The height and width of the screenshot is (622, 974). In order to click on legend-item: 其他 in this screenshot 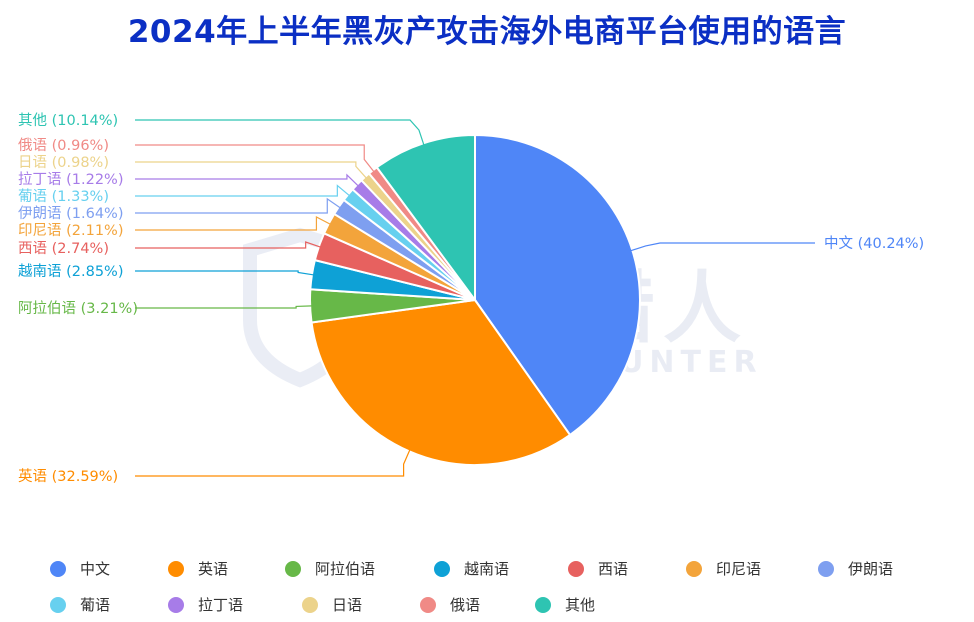, I will do `click(565, 604)`.